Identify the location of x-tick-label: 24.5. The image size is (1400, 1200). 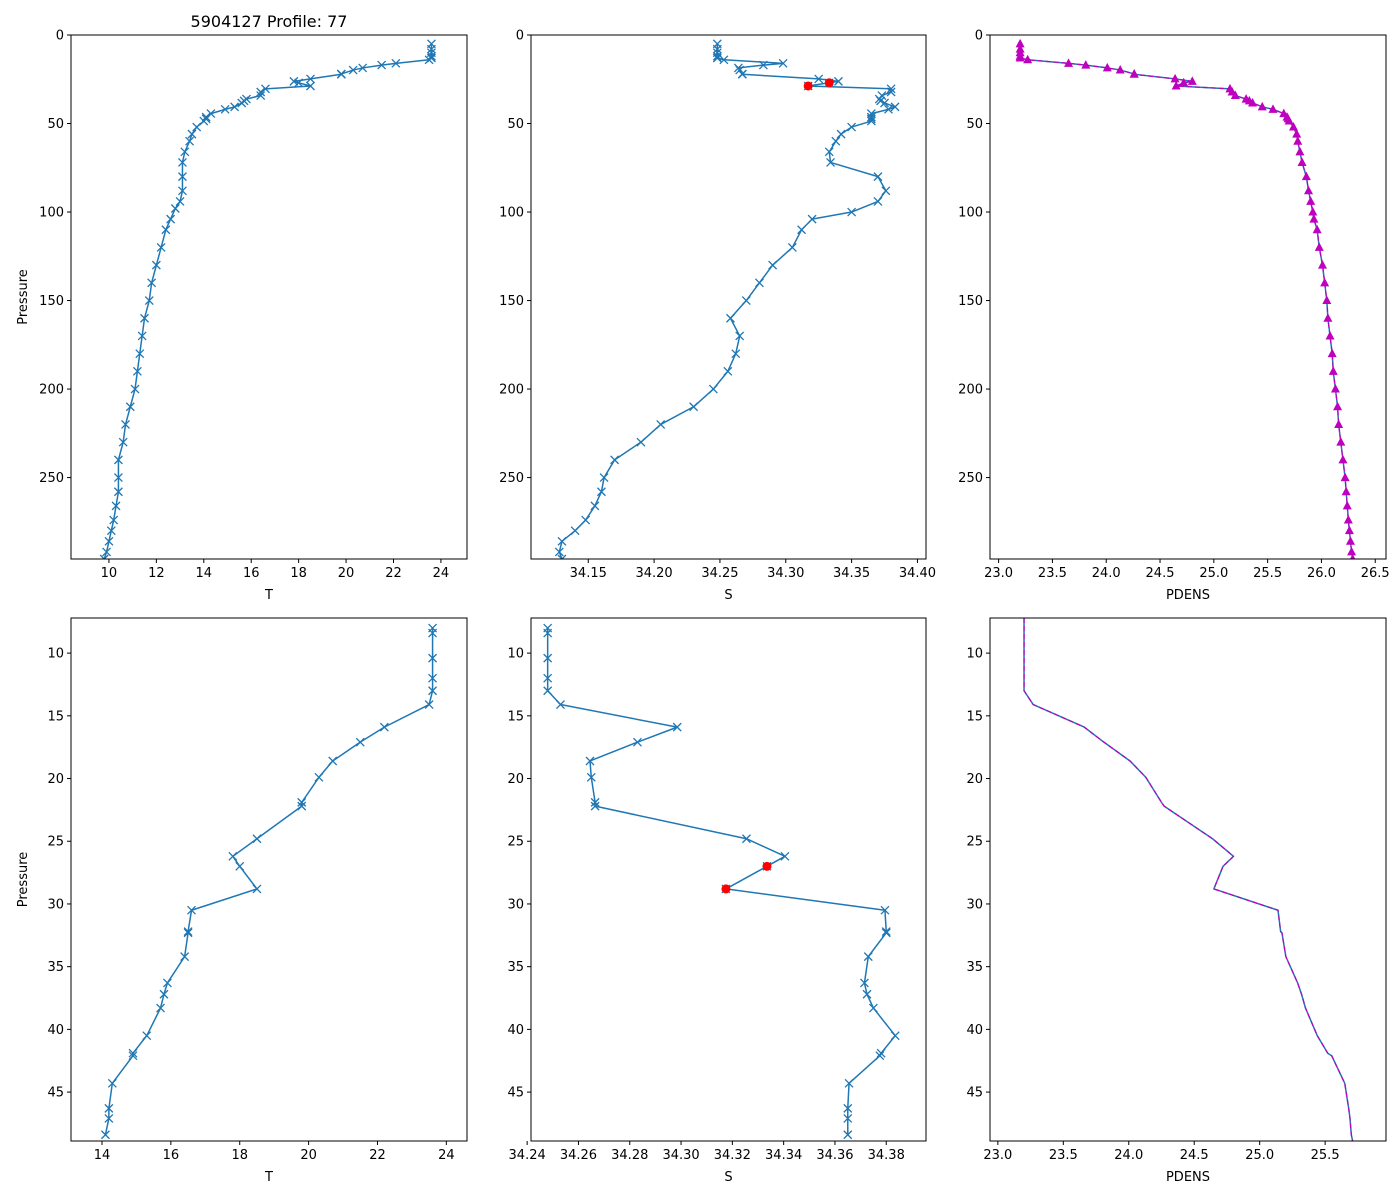
(1194, 1155).